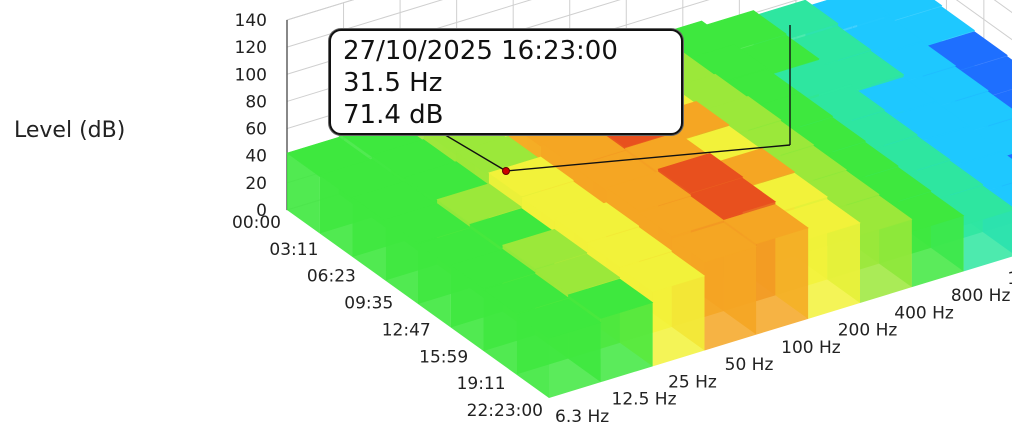 The height and width of the screenshot is (431, 1012). Describe the element at coordinates (368, 304) in the screenshot. I see `time-tick-label: 09:35` at that location.